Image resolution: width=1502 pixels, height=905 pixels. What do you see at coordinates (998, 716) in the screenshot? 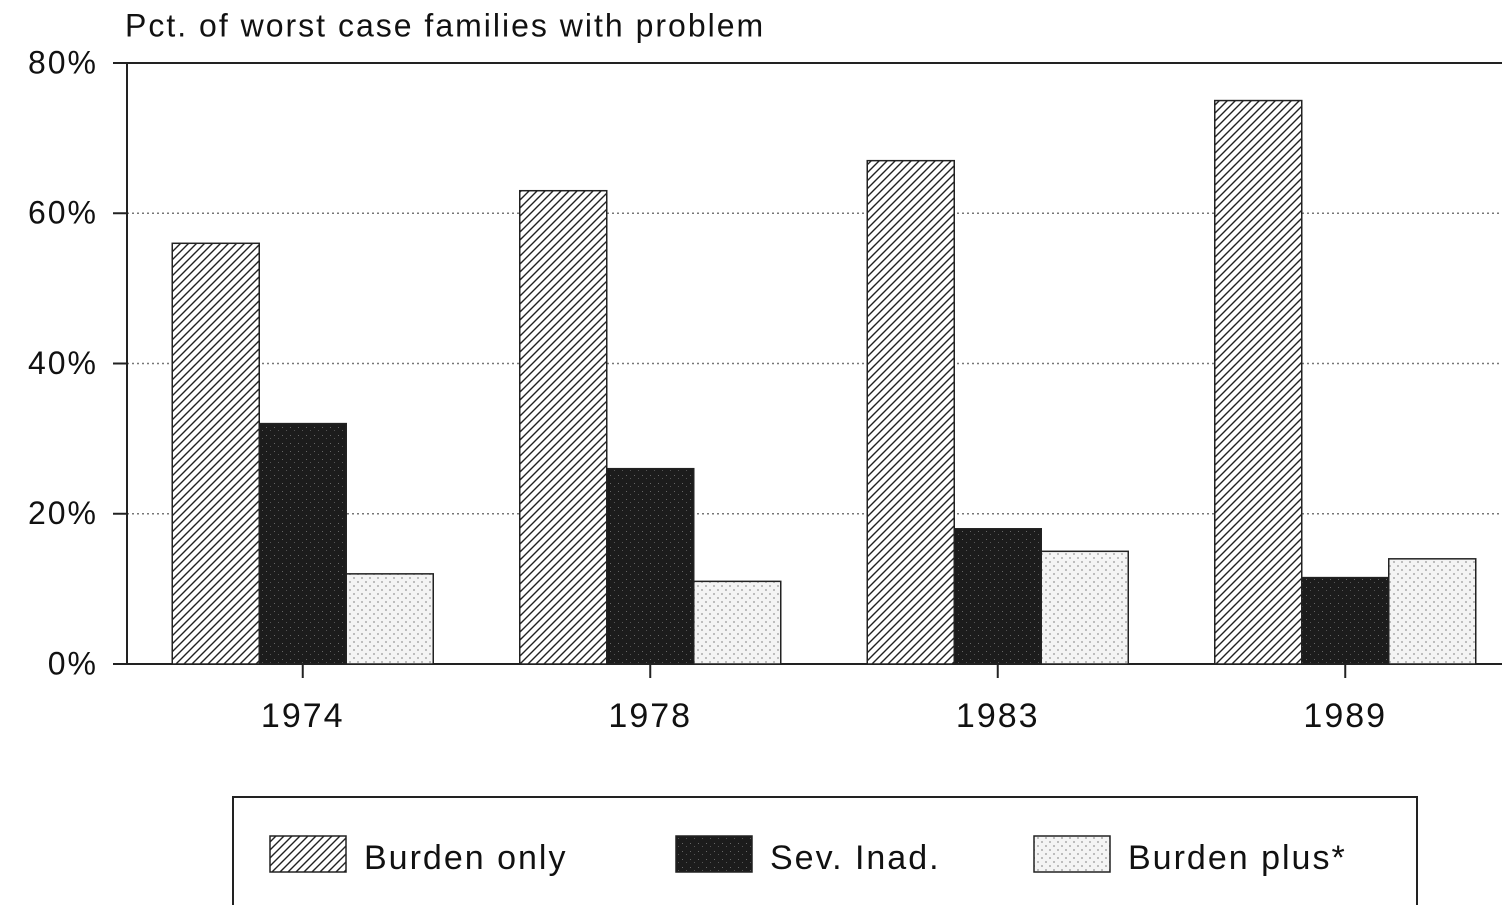
I see `x-tick-label: 1983` at bounding box center [998, 716].